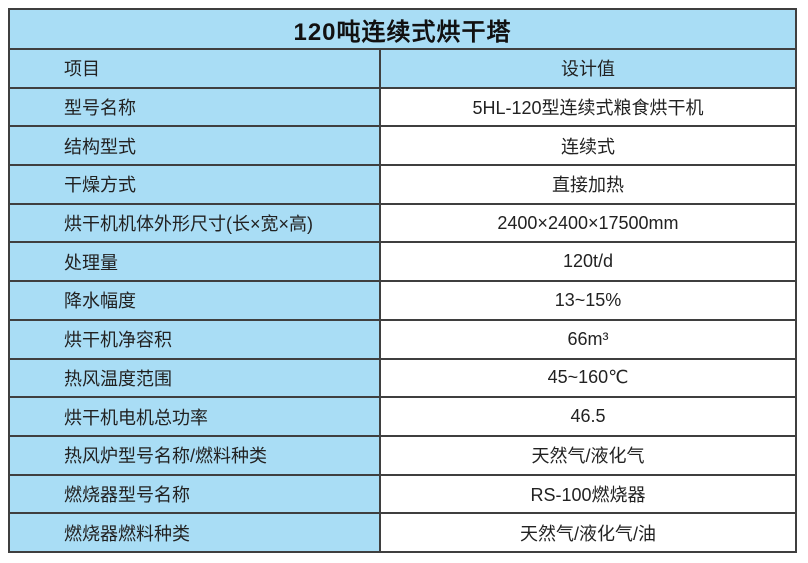  I want to click on row-value: RS-100燃烧器, so click(586, 494).